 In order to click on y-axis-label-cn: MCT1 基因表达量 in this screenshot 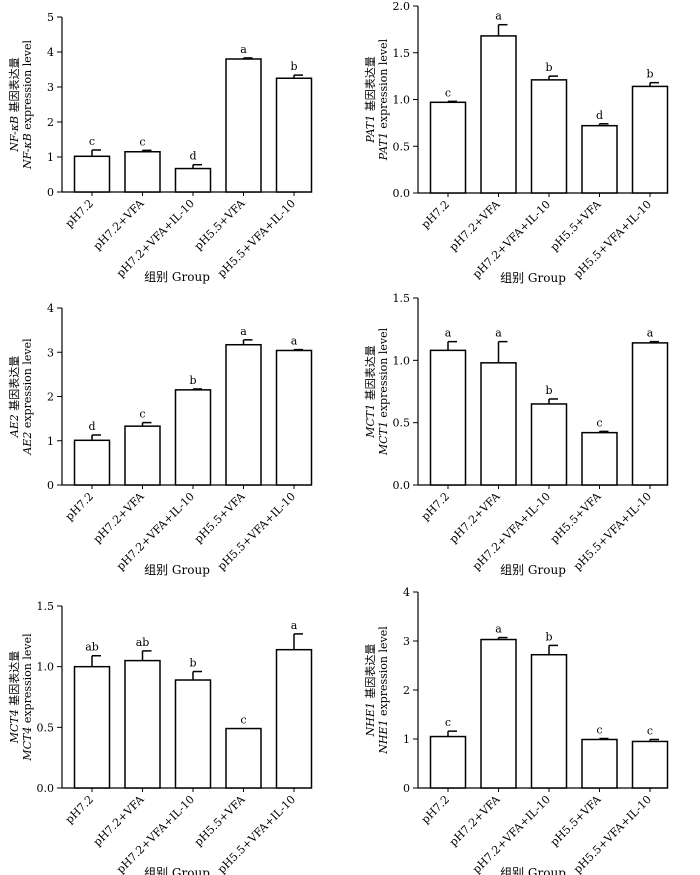, I will do `click(370, 392)`.